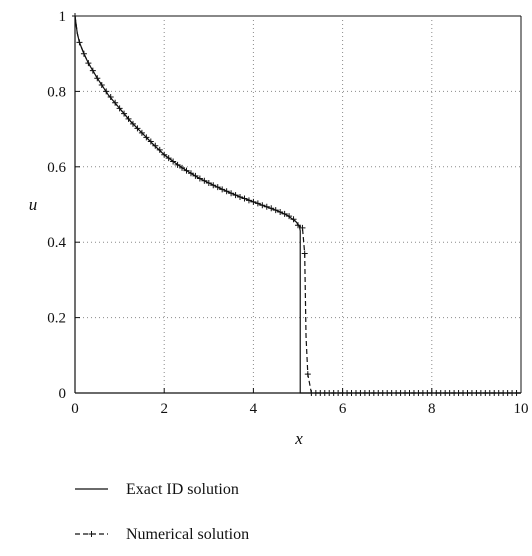 This screenshot has width=532, height=556. I want to click on x-tick-label: 10, so click(521, 409).